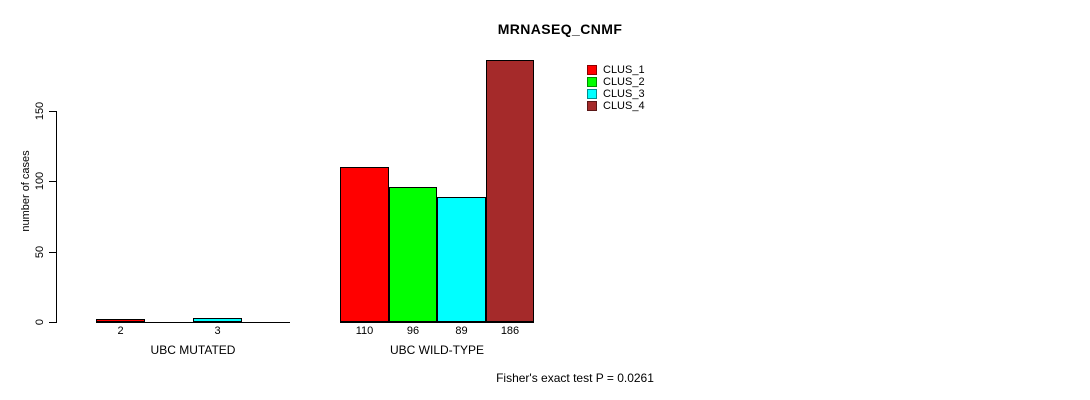 The image size is (1090, 400). Describe the element at coordinates (40, 252) in the screenshot. I see `y-tick-label: 50` at that location.